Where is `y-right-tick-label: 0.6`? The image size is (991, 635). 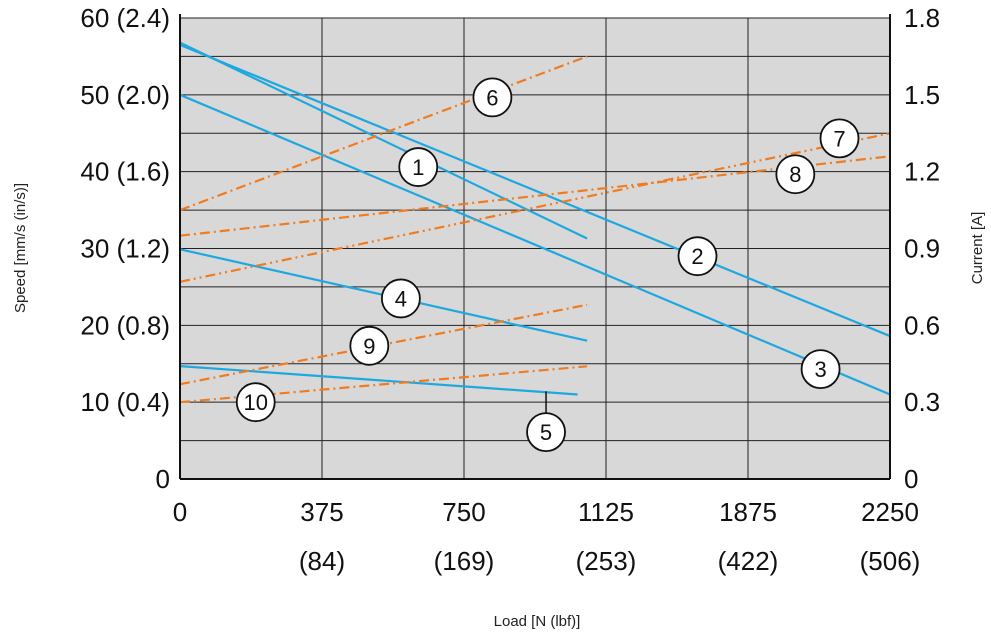 y-right-tick-label: 0.6 is located at coordinates (922, 325).